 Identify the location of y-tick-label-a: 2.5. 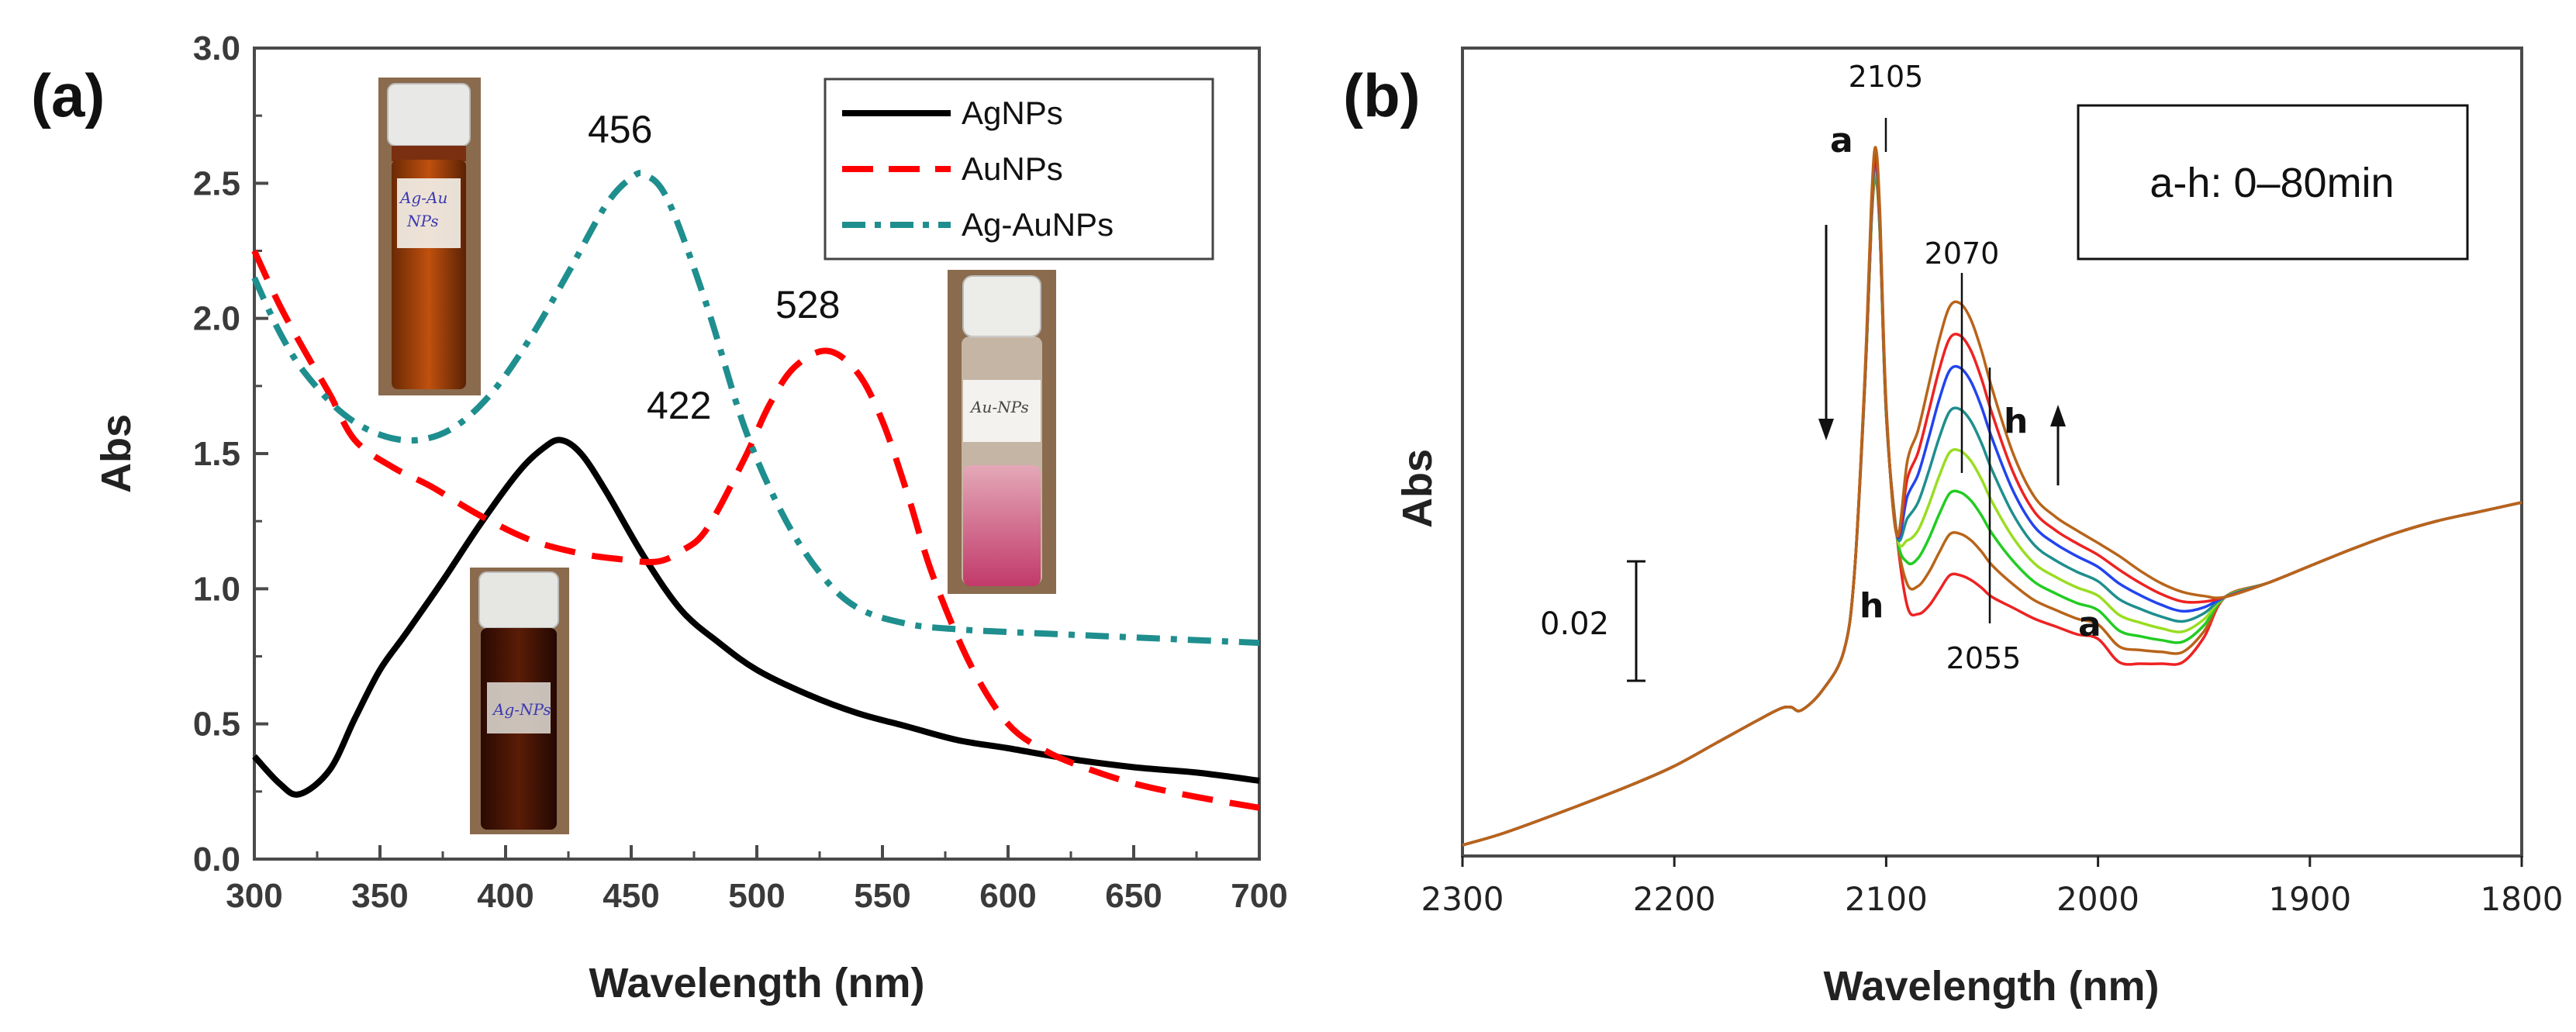
(217, 183).